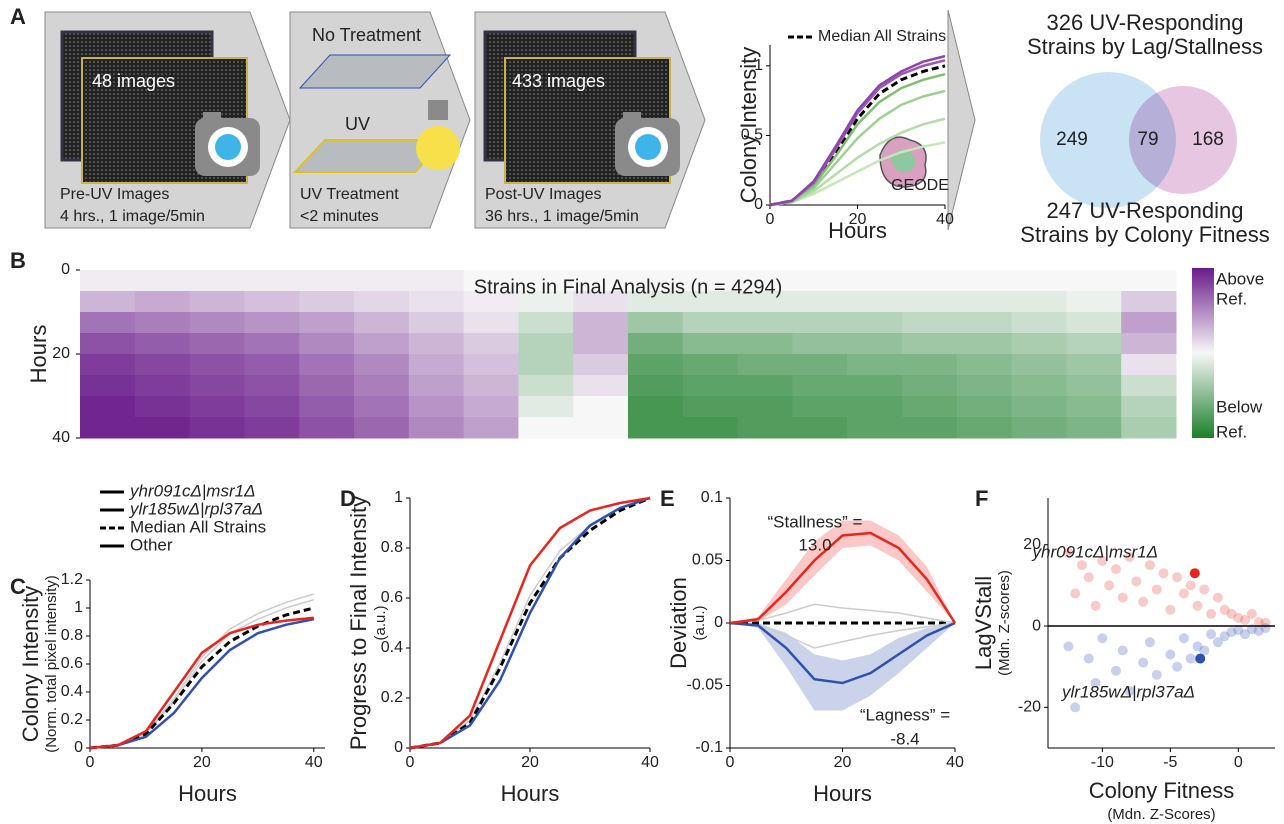  I want to click on step-detail: <2 minutes, so click(339, 216).